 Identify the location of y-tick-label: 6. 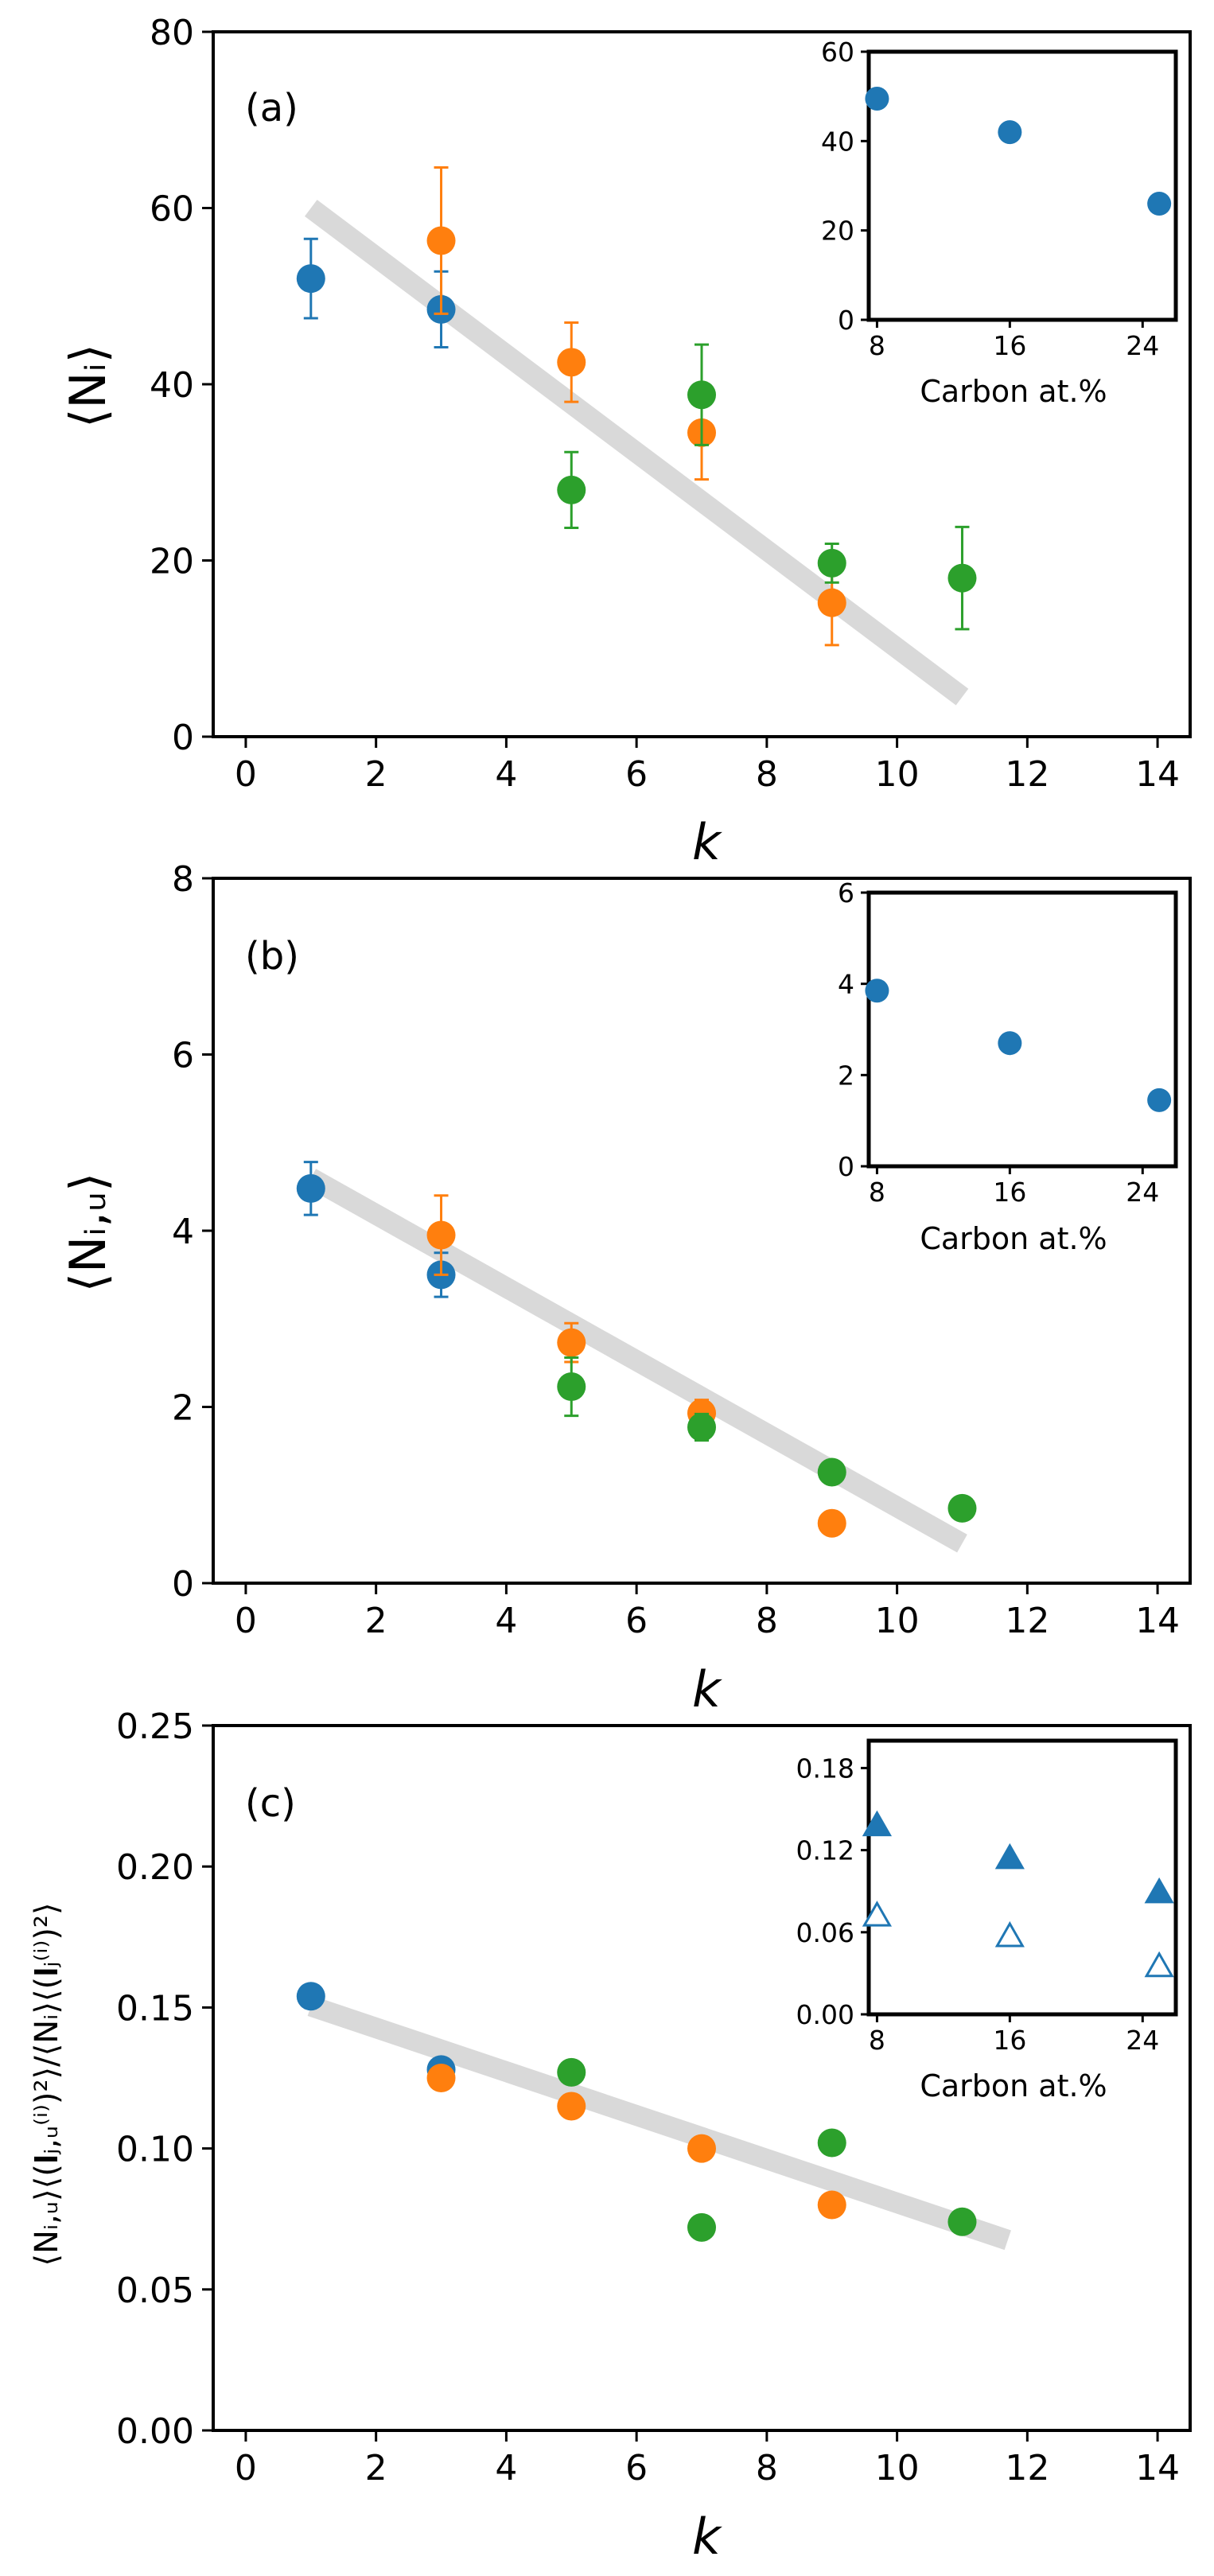
(183, 1056).